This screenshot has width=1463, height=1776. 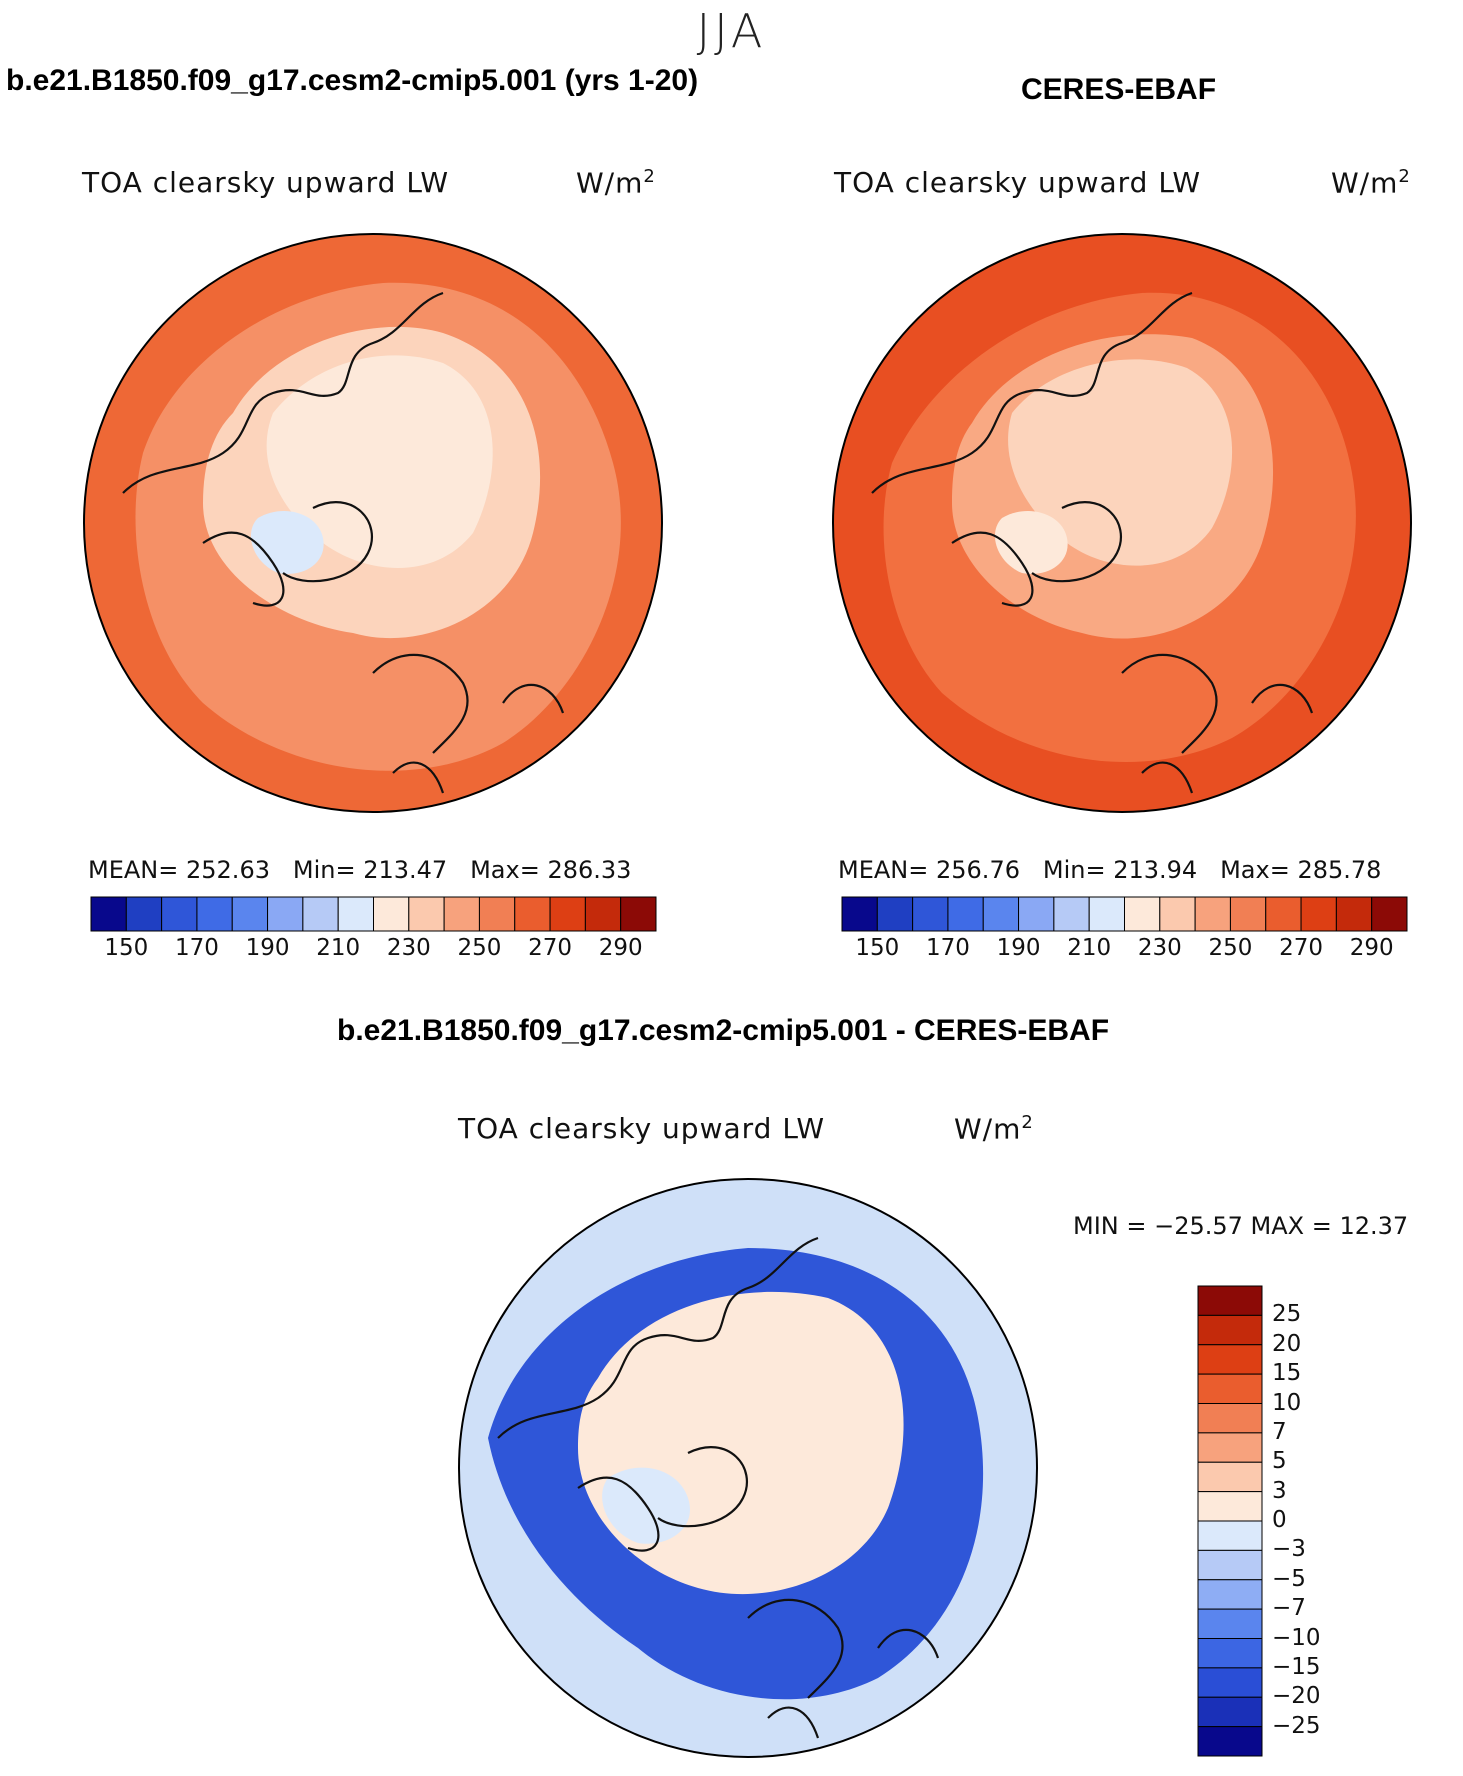 I want to click on colorbar-tick-label: 0, so click(x=1279, y=1520).